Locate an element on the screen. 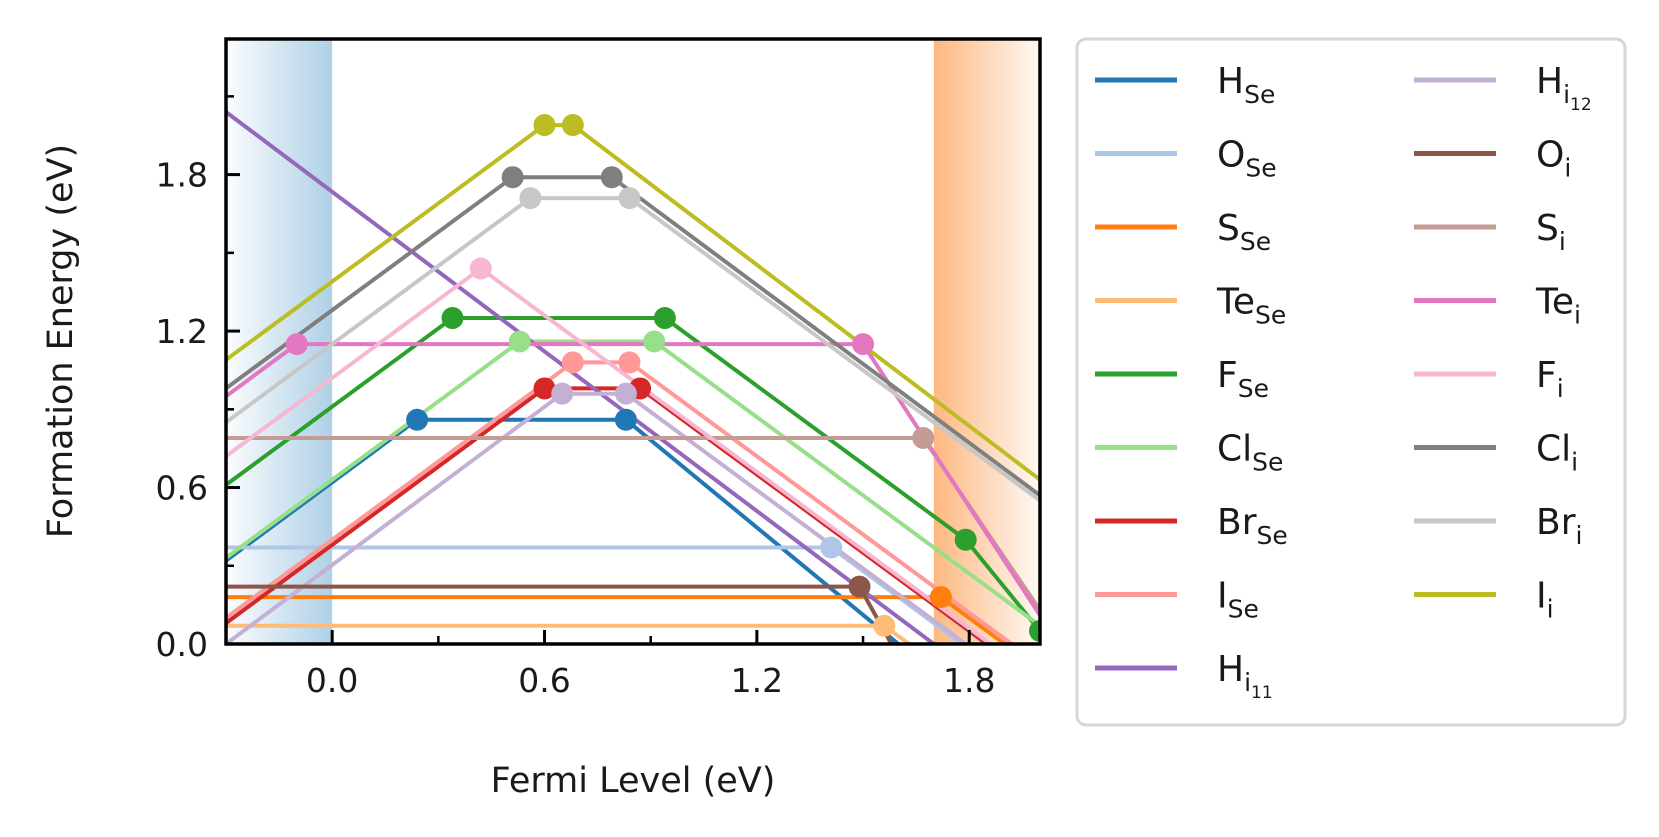 The height and width of the screenshot is (837, 1659). legend-item-si: Si is located at coordinates (1490, 232).